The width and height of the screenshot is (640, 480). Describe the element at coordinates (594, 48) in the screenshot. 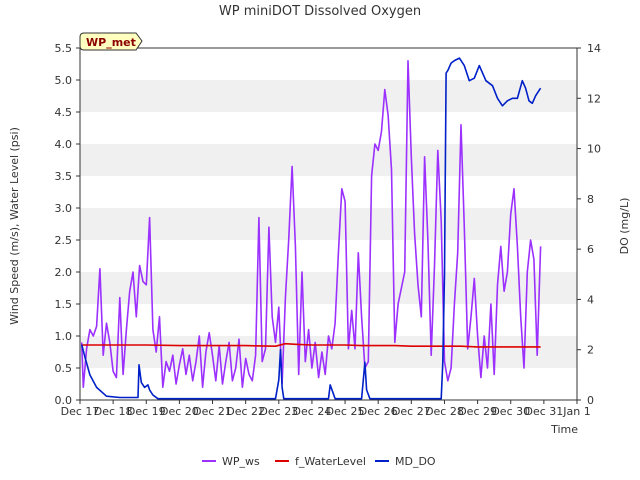

I see `y2-tick-label: 14` at that location.